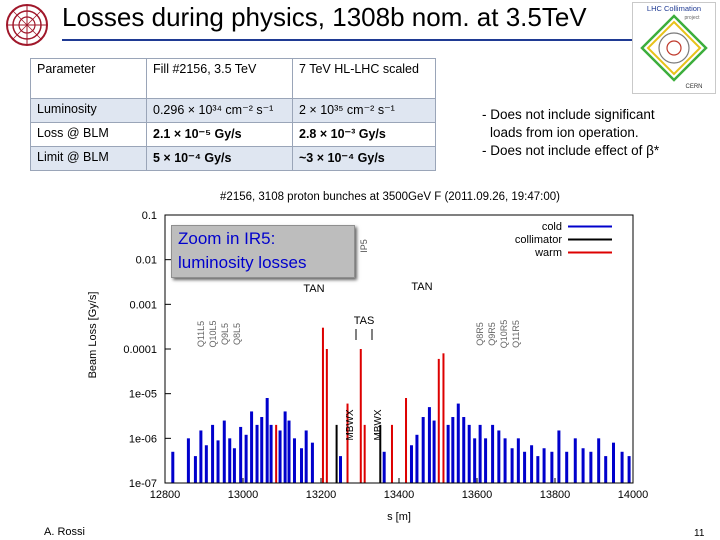 This screenshot has width=720, height=540. What do you see at coordinates (477, 495) in the screenshot?
I see `x-tick-label: 13600` at bounding box center [477, 495].